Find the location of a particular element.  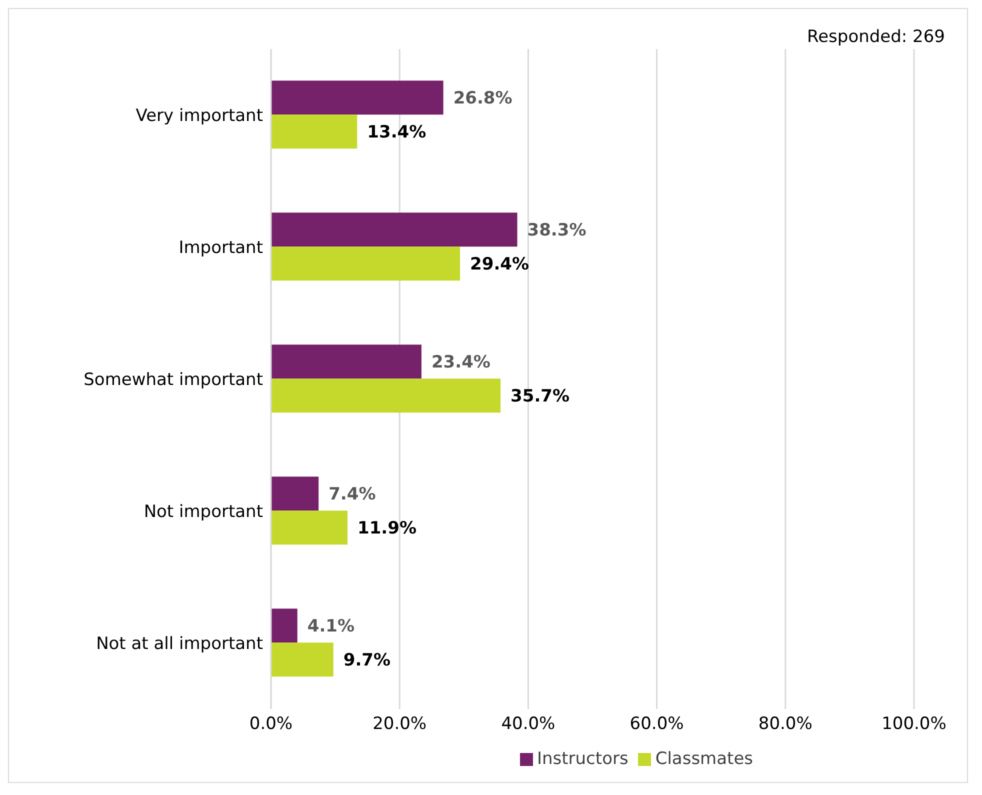

y-tick-label: Important is located at coordinates (221, 248).